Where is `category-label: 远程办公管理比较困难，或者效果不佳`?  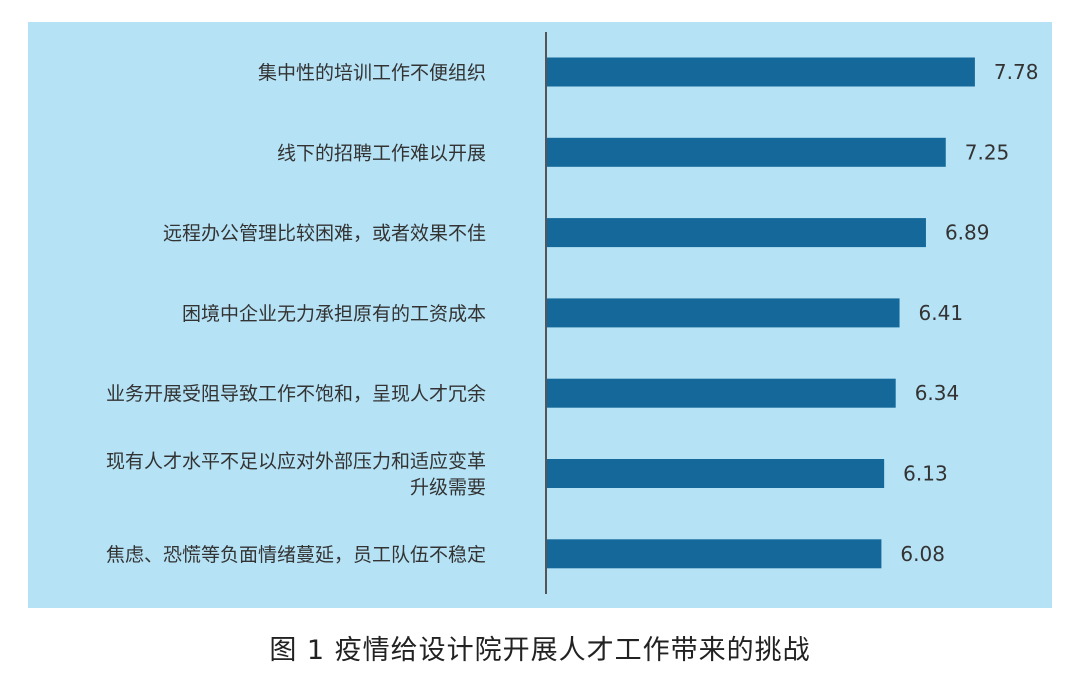 category-label: 远程办公管理比较困难，或者效果不佳 is located at coordinates (324, 234).